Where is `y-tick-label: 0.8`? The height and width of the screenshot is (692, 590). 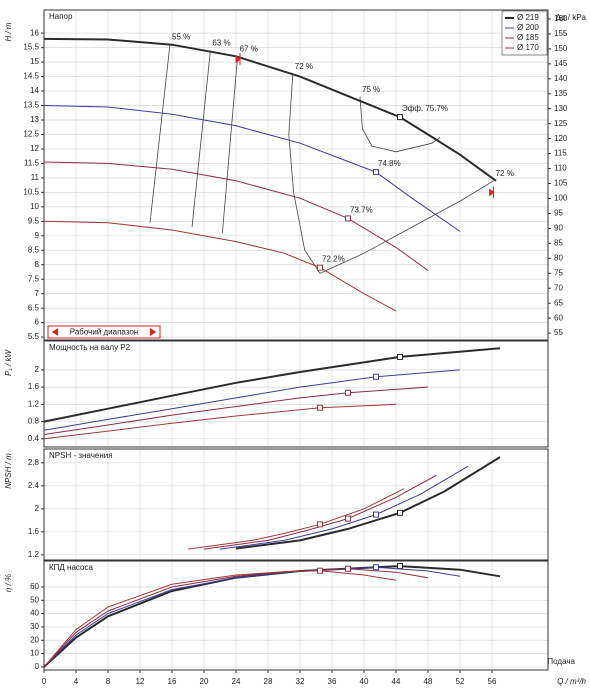 y-tick-label: 0.8 is located at coordinates (34, 421).